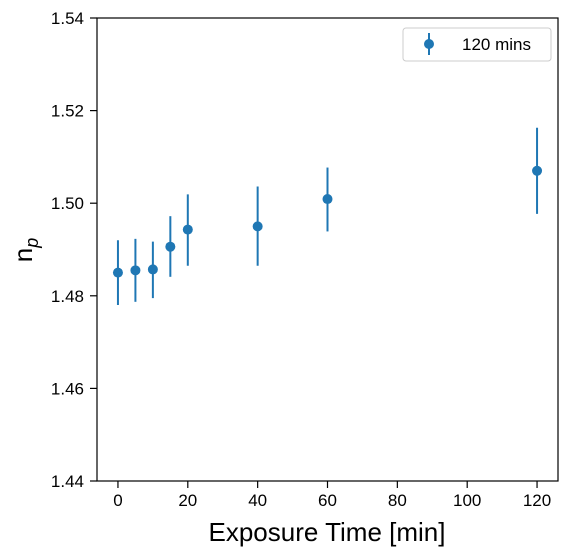  I want to click on x-tick-label: 80, so click(397, 500).